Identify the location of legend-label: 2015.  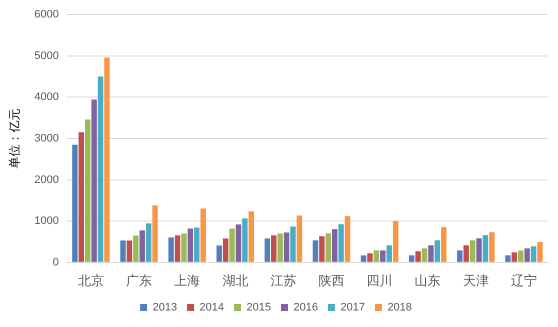
(259, 308).